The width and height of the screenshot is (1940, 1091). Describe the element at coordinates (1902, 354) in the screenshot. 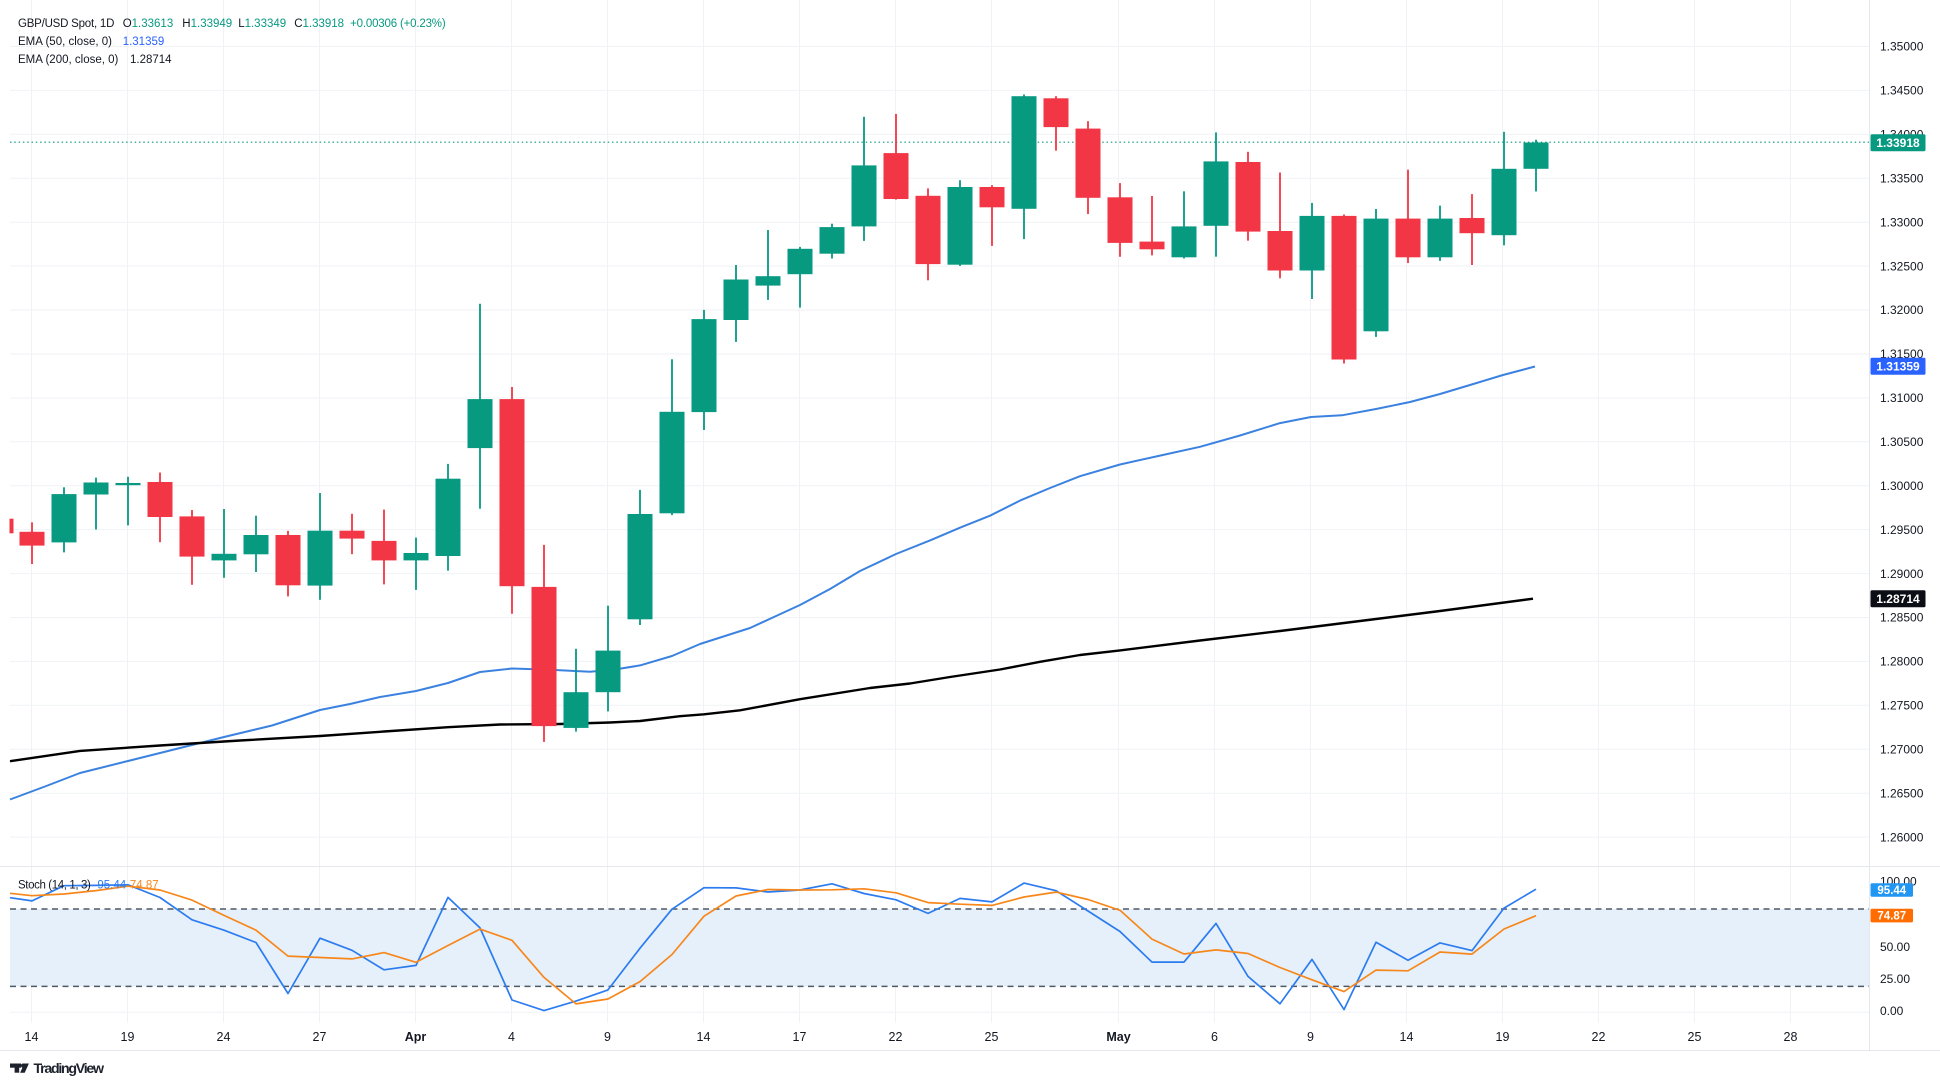

I see `svg-text: 1.31500` at that location.